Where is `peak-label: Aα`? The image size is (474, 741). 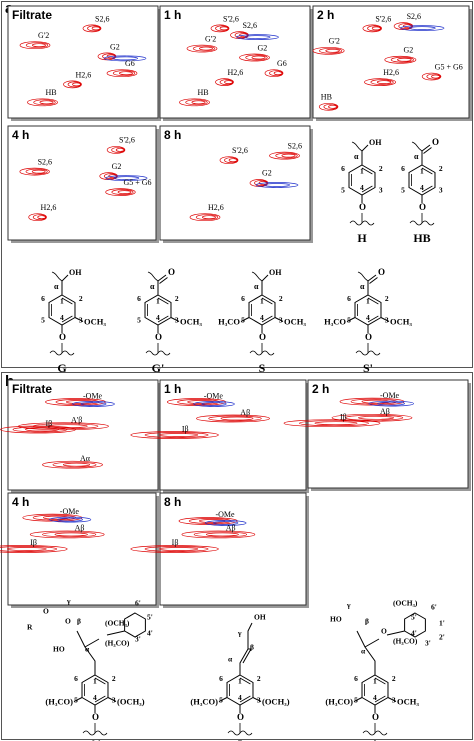
peak-label: Aα is located at coordinates (85, 458).